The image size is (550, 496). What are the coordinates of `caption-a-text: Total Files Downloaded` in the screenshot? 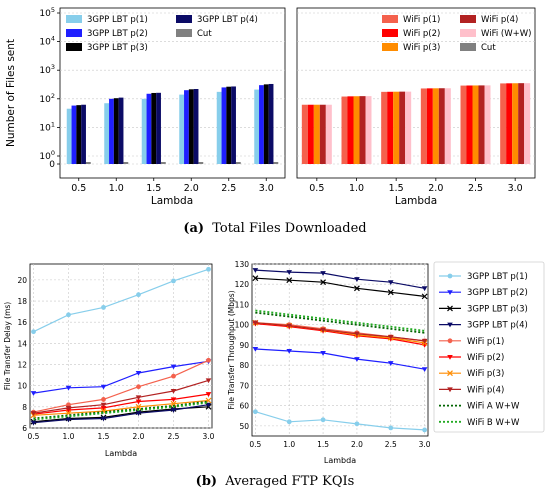 It's located at (289, 228).